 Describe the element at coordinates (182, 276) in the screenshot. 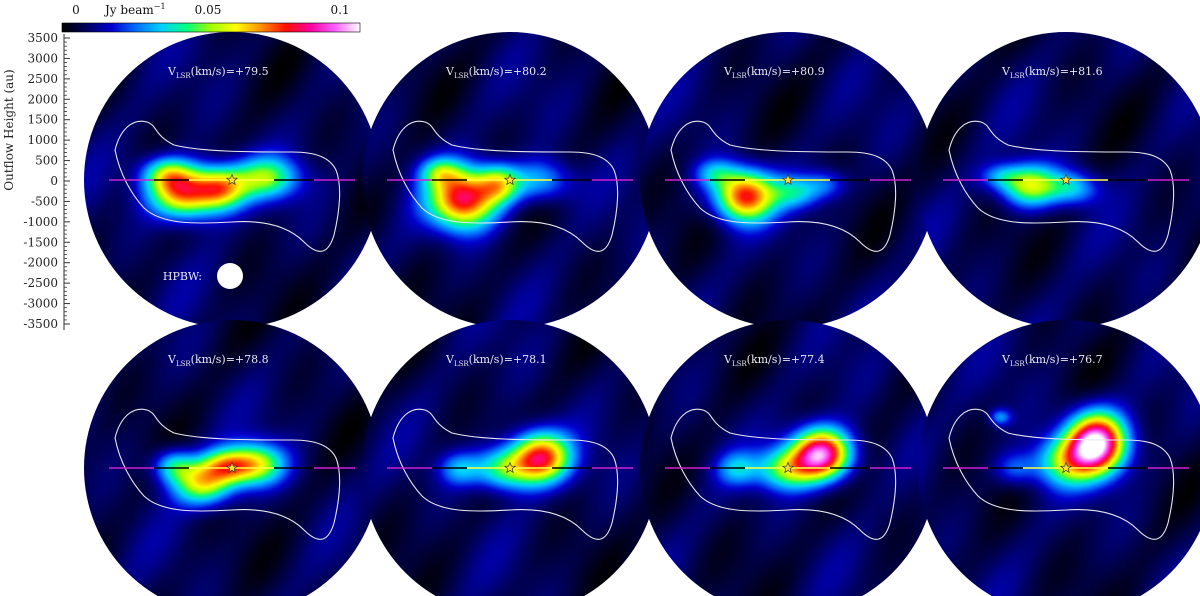

I see `beam-label: HPBW:` at that location.